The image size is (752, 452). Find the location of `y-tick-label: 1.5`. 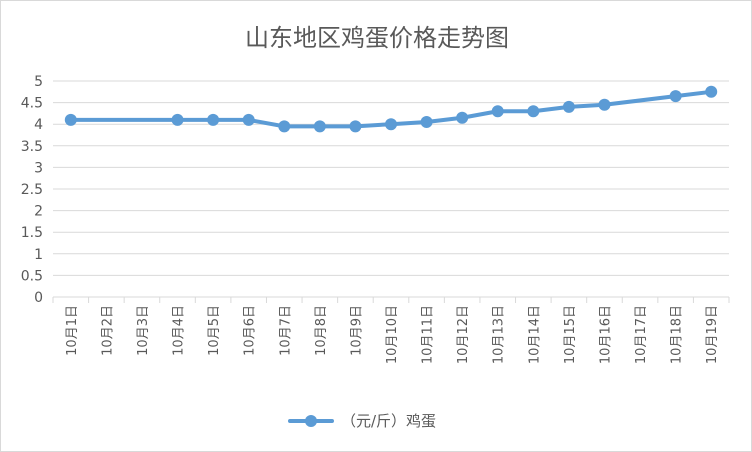

y-tick-label: 1.5 is located at coordinates (32, 233).